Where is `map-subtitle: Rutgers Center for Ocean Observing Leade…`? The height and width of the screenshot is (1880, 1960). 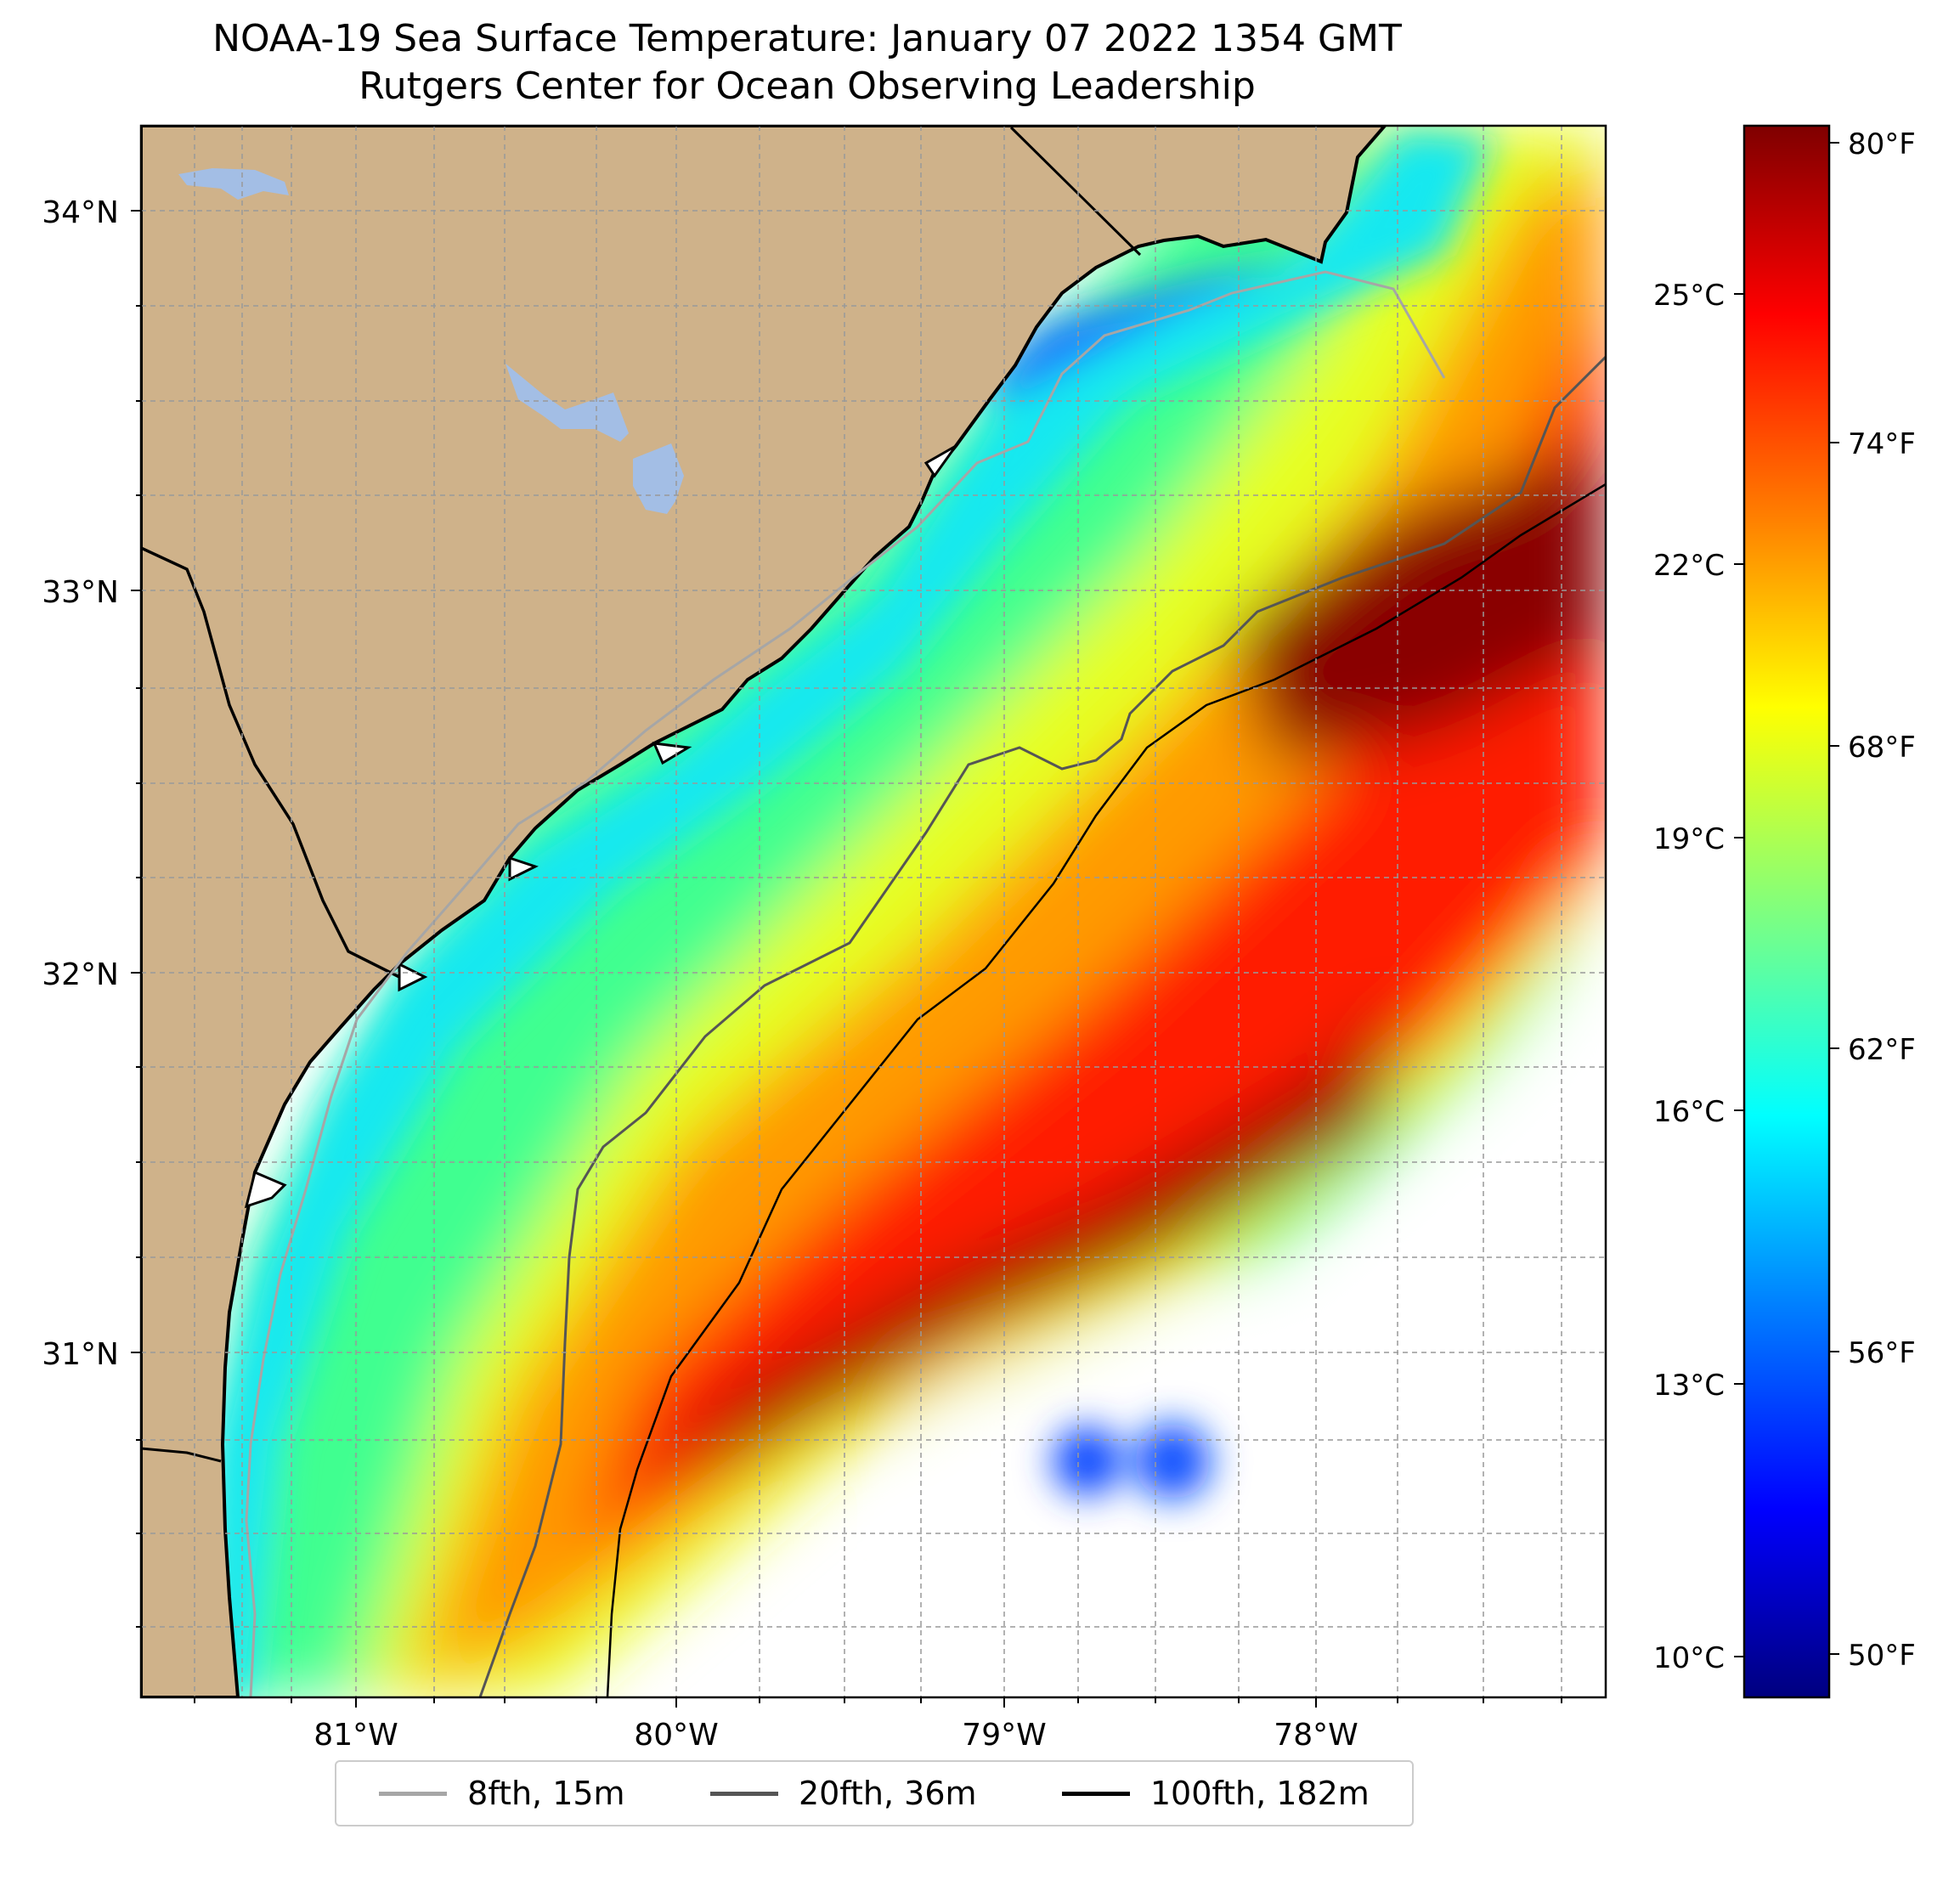
map-subtitle: Rutgers Center for Ocean Observing Leade… is located at coordinates (807, 86).